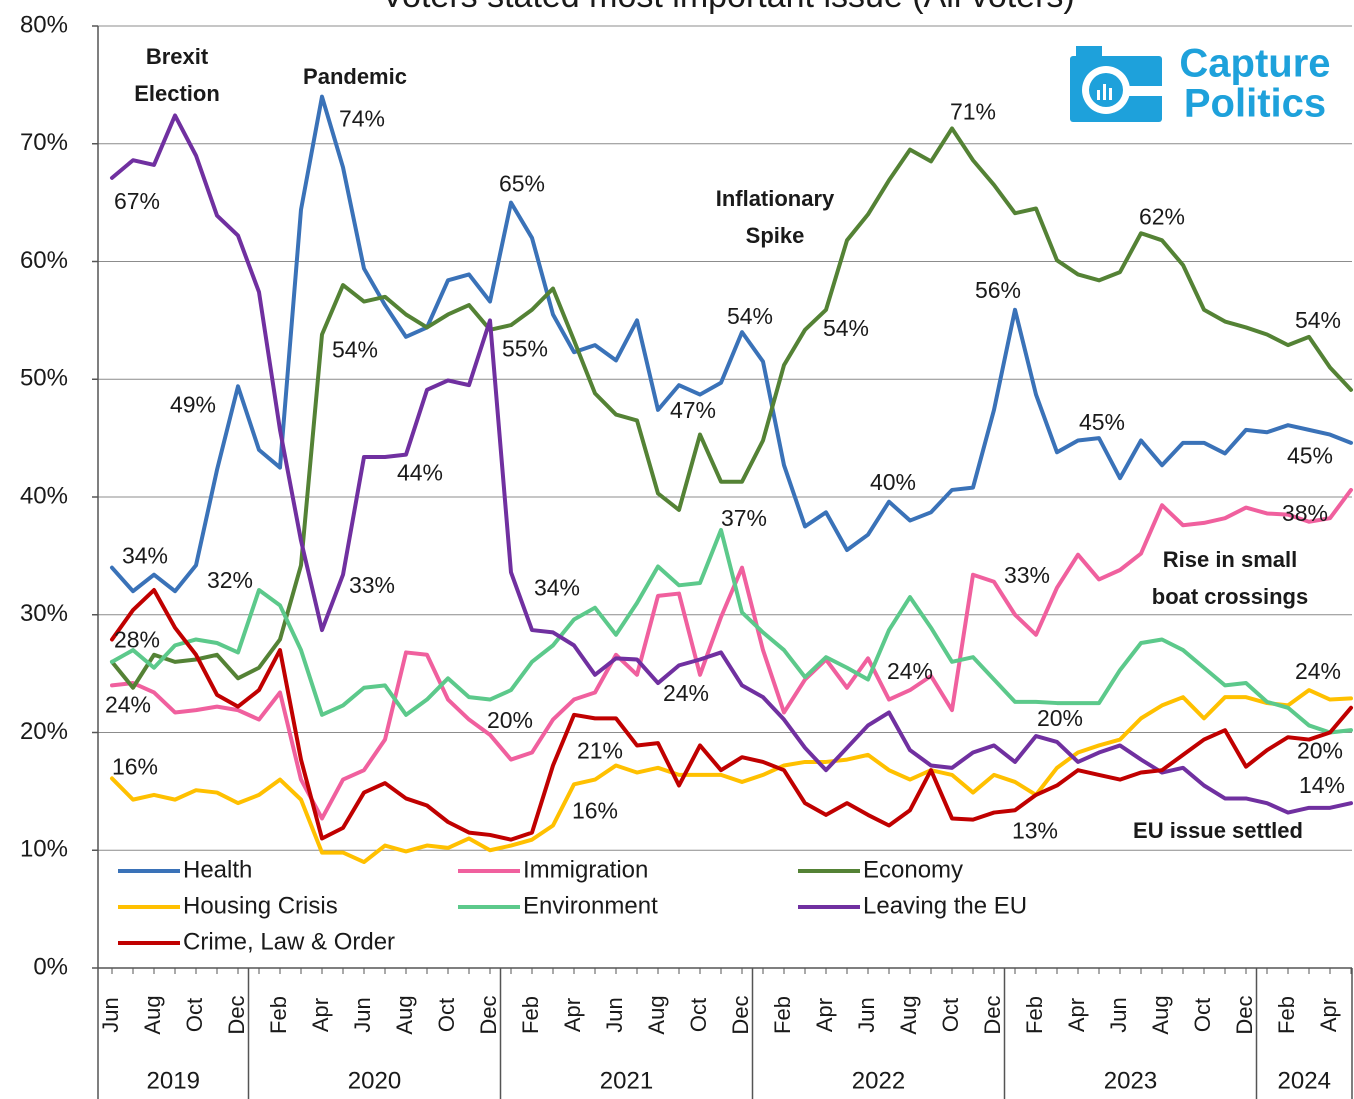  Describe the element at coordinates (44, 495) in the screenshot. I see `y-tick-label: 40%` at that location.